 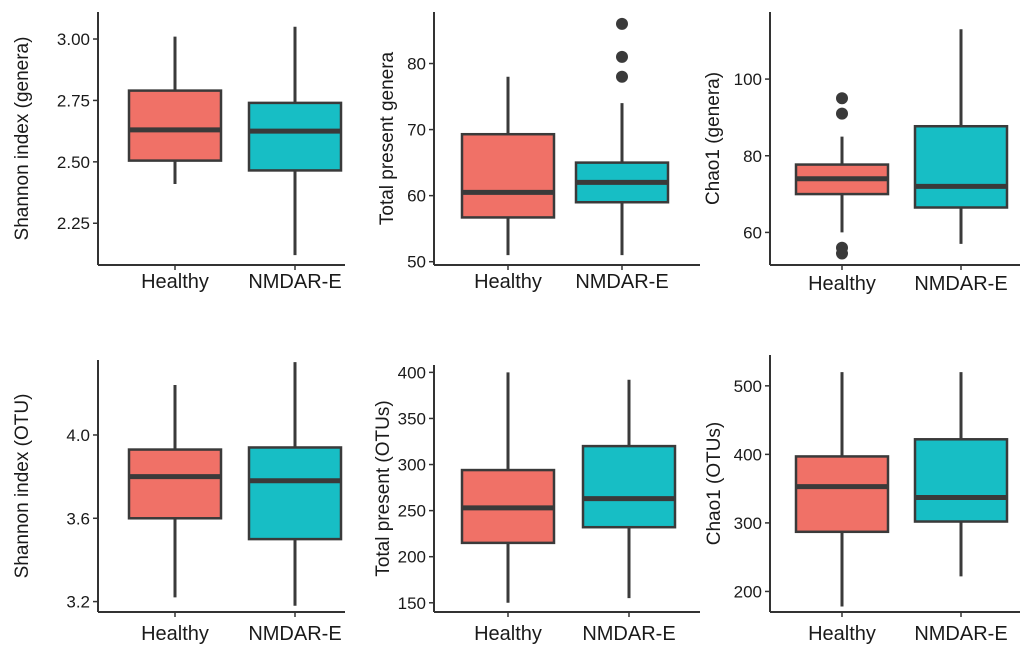 I want to click on panel-5-total-present-otus-category-label-healthy: Healthy, so click(x=508, y=634).